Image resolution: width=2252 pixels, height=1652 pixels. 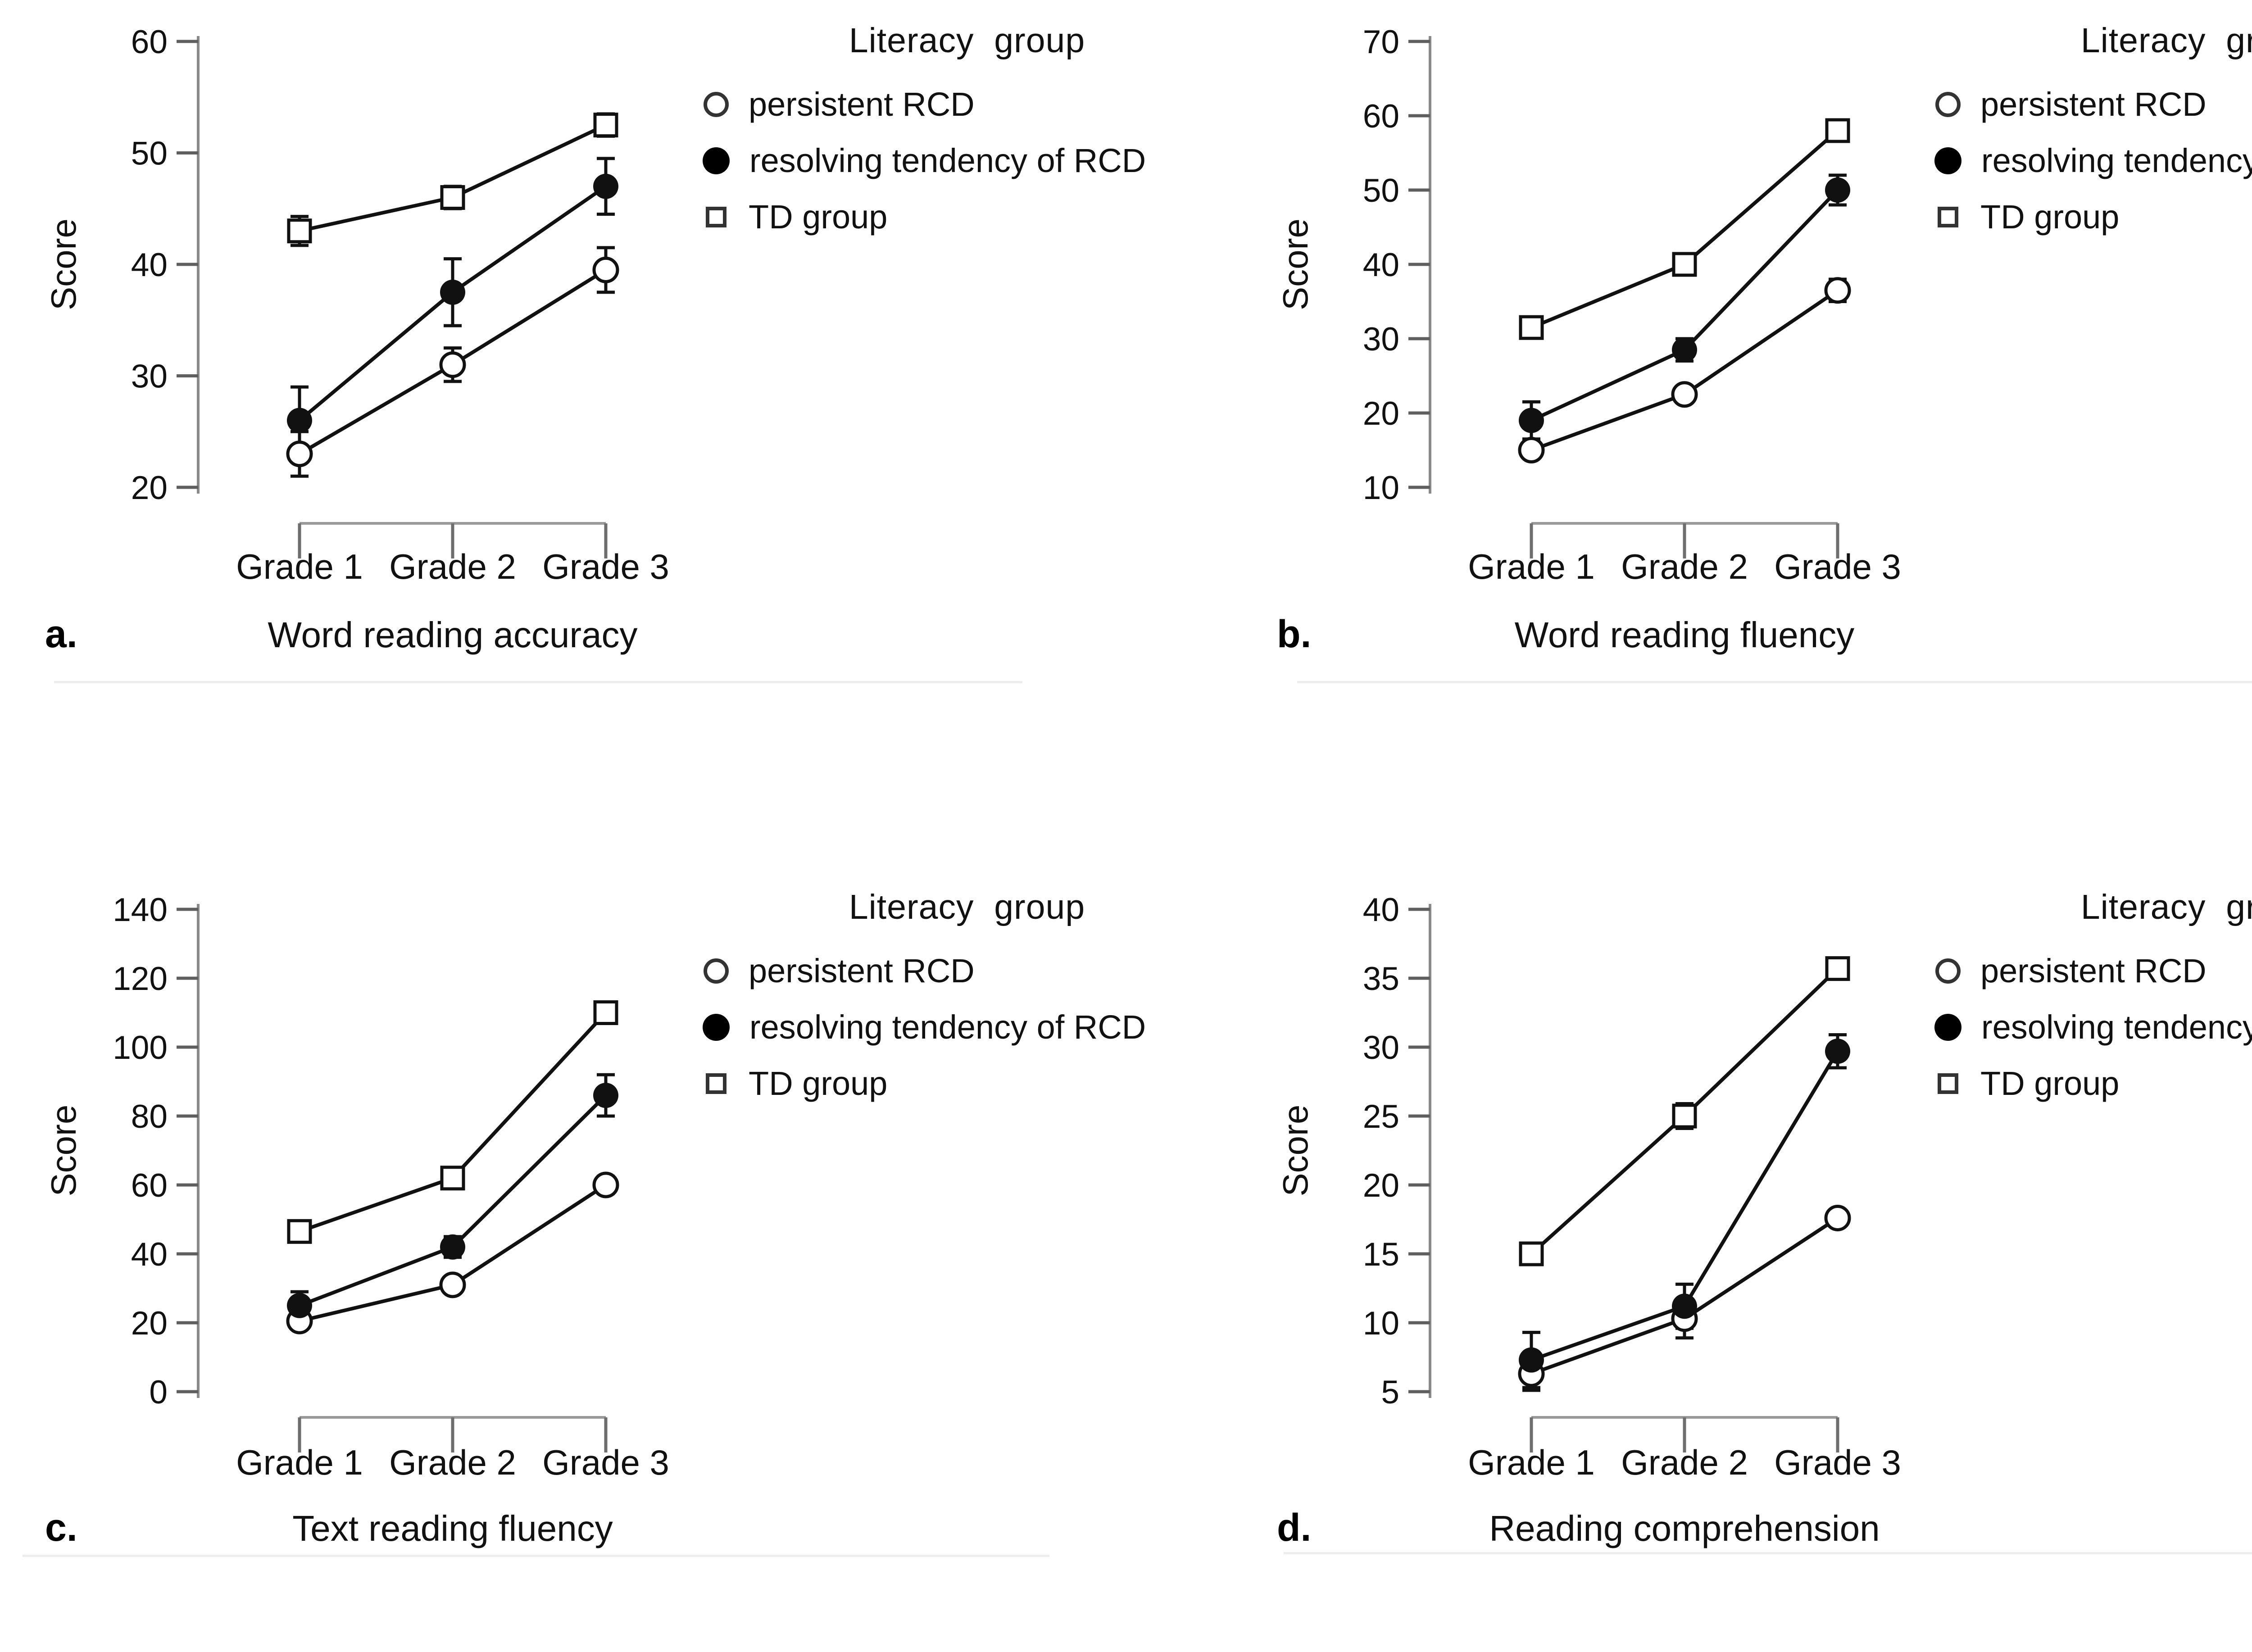 I want to click on y-axis: 20 30 40 50 60, so click(x=166, y=265).